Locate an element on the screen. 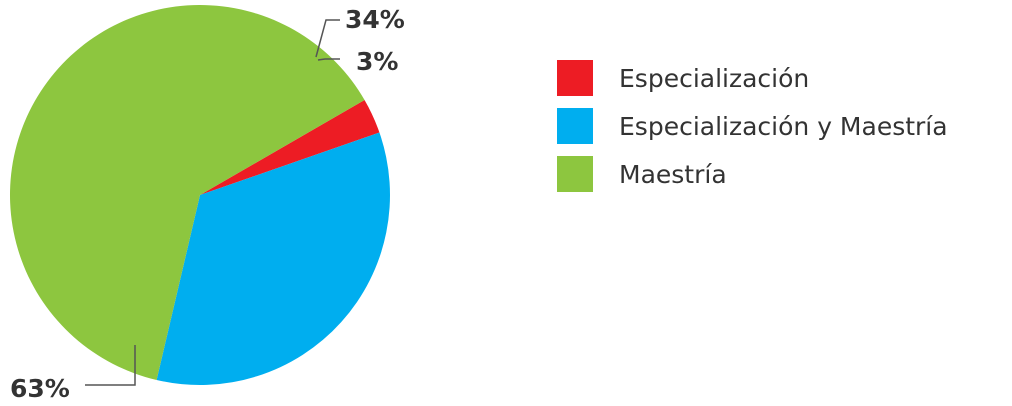  legend-item-especializacion: Especialización is located at coordinates (683, 78).